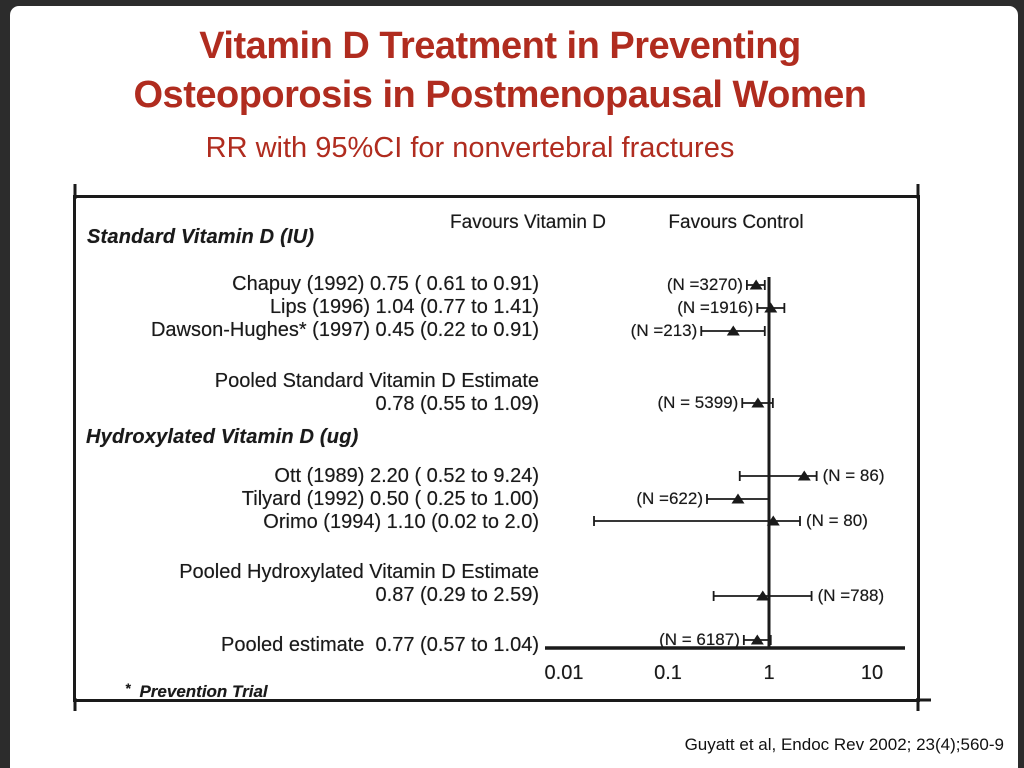  I want to click on row-label-lips: Lips (1996) 1.04 (0.77 to 1.41), so click(404, 307).